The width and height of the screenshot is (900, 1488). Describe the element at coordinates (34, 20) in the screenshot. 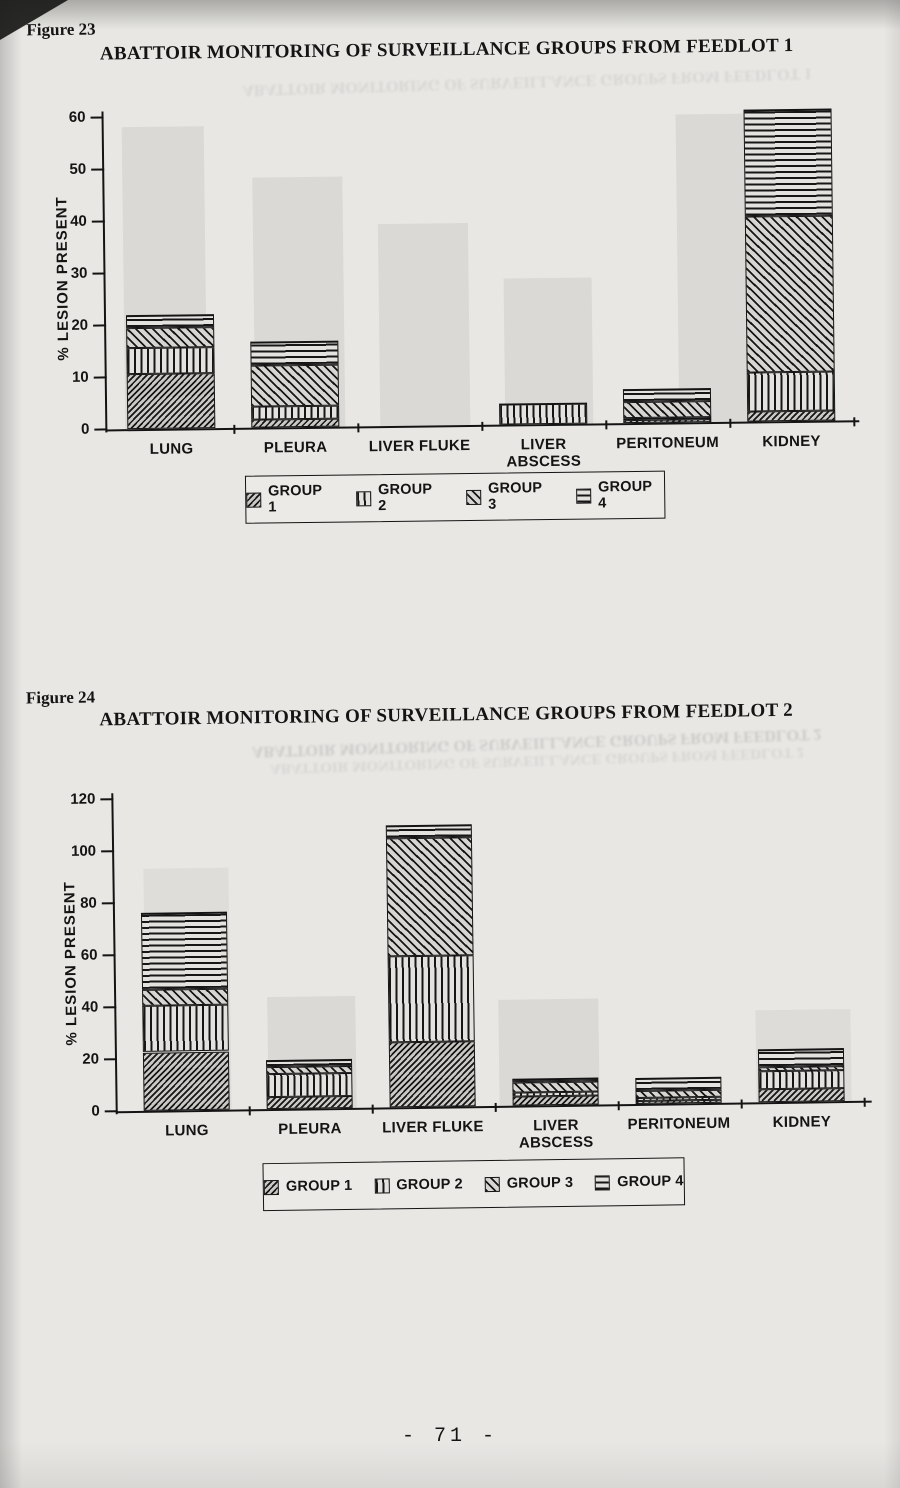

I see `scan-corner-shadow` at that location.